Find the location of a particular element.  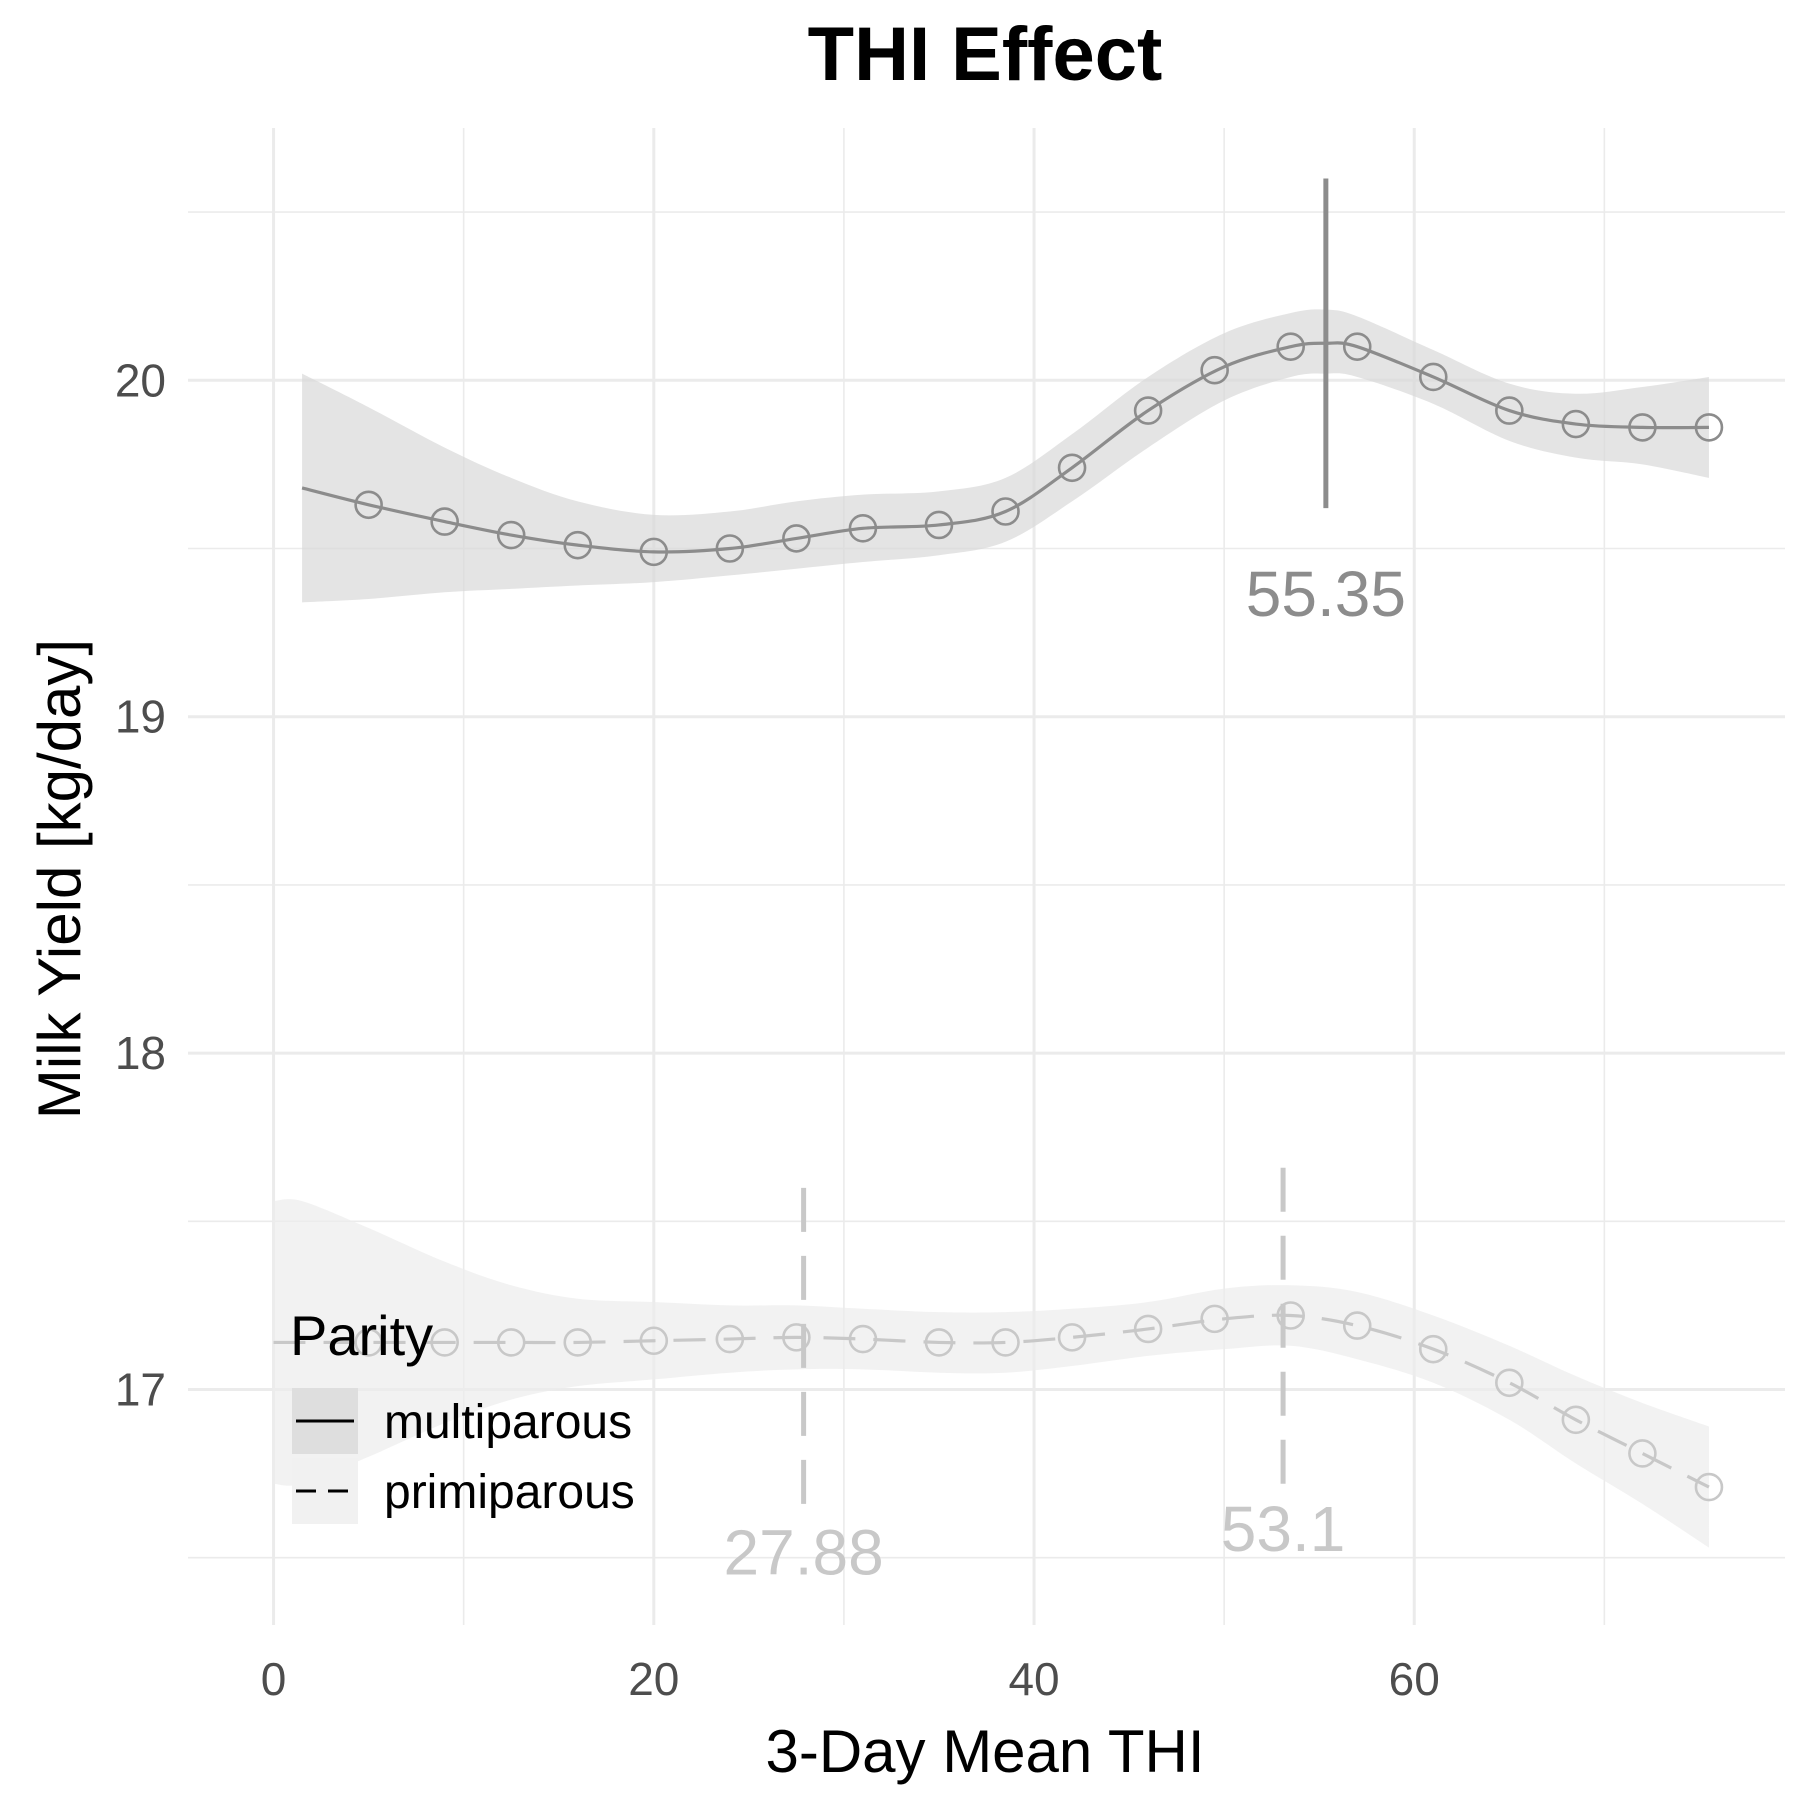

ribbon-multiparous is located at coordinates (1005, 456).